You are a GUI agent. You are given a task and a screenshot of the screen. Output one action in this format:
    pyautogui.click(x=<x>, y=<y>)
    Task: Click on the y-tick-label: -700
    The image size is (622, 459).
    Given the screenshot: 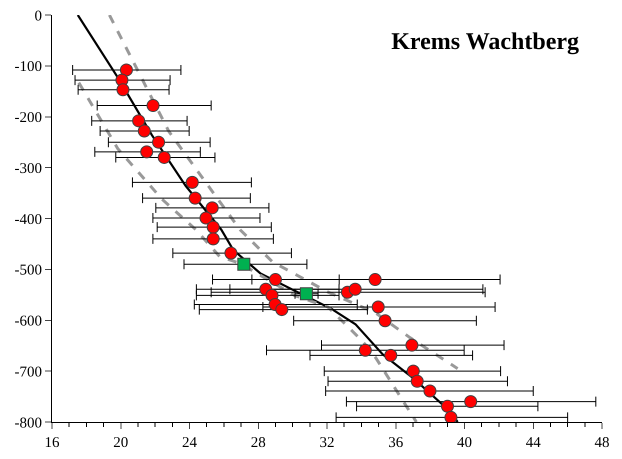 What is the action you would take?
    pyautogui.click(x=28, y=372)
    